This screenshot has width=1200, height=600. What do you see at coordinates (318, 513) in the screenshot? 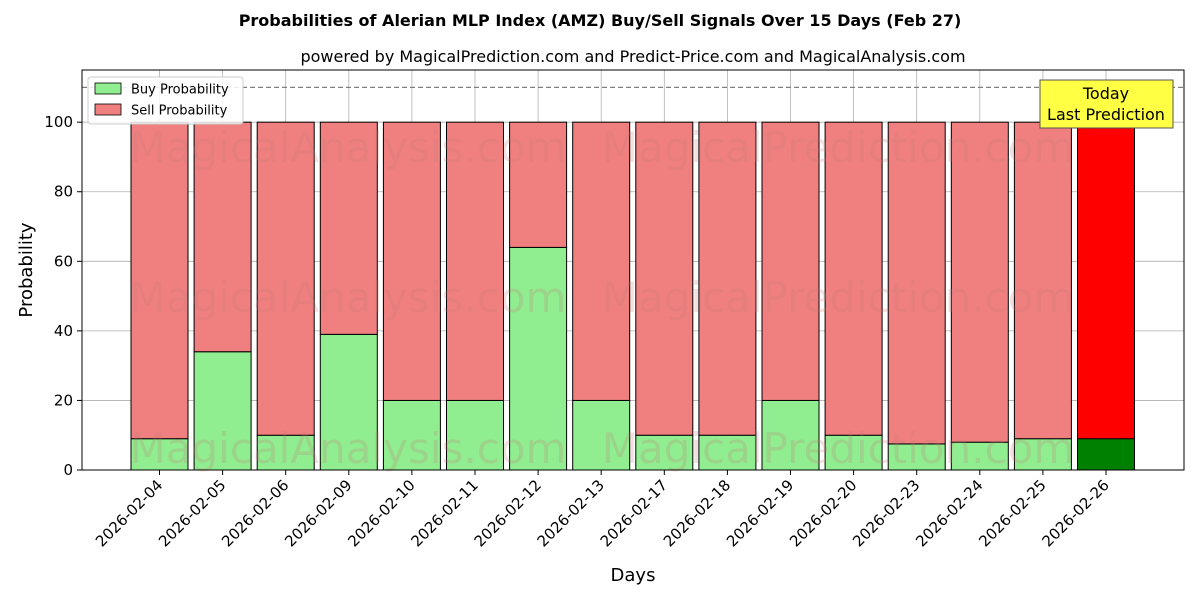
I see `x-tick-label: 2026-02-09` at bounding box center [318, 513].